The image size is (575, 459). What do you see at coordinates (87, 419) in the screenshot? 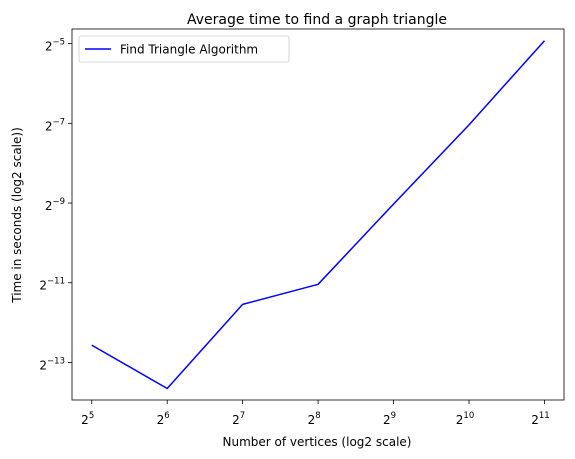
I see `x-tick-label-0: 25` at bounding box center [87, 419].